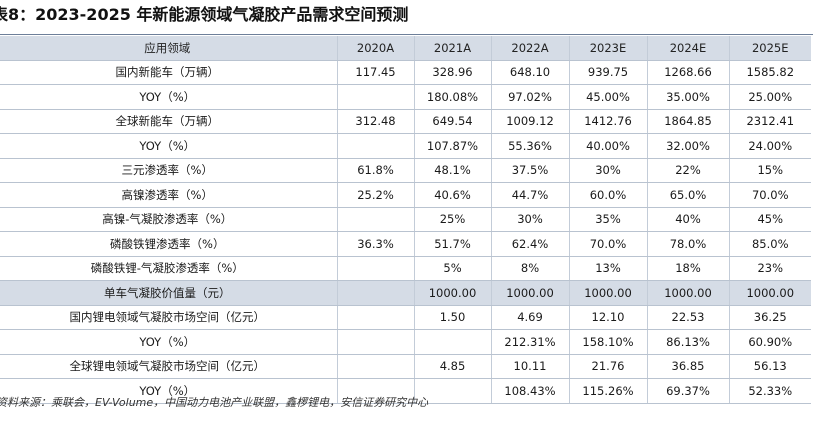 This screenshot has width=813, height=427. Describe the element at coordinates (529, 195) in the screenshot. I see `table-cell: 44.7%` at that location.